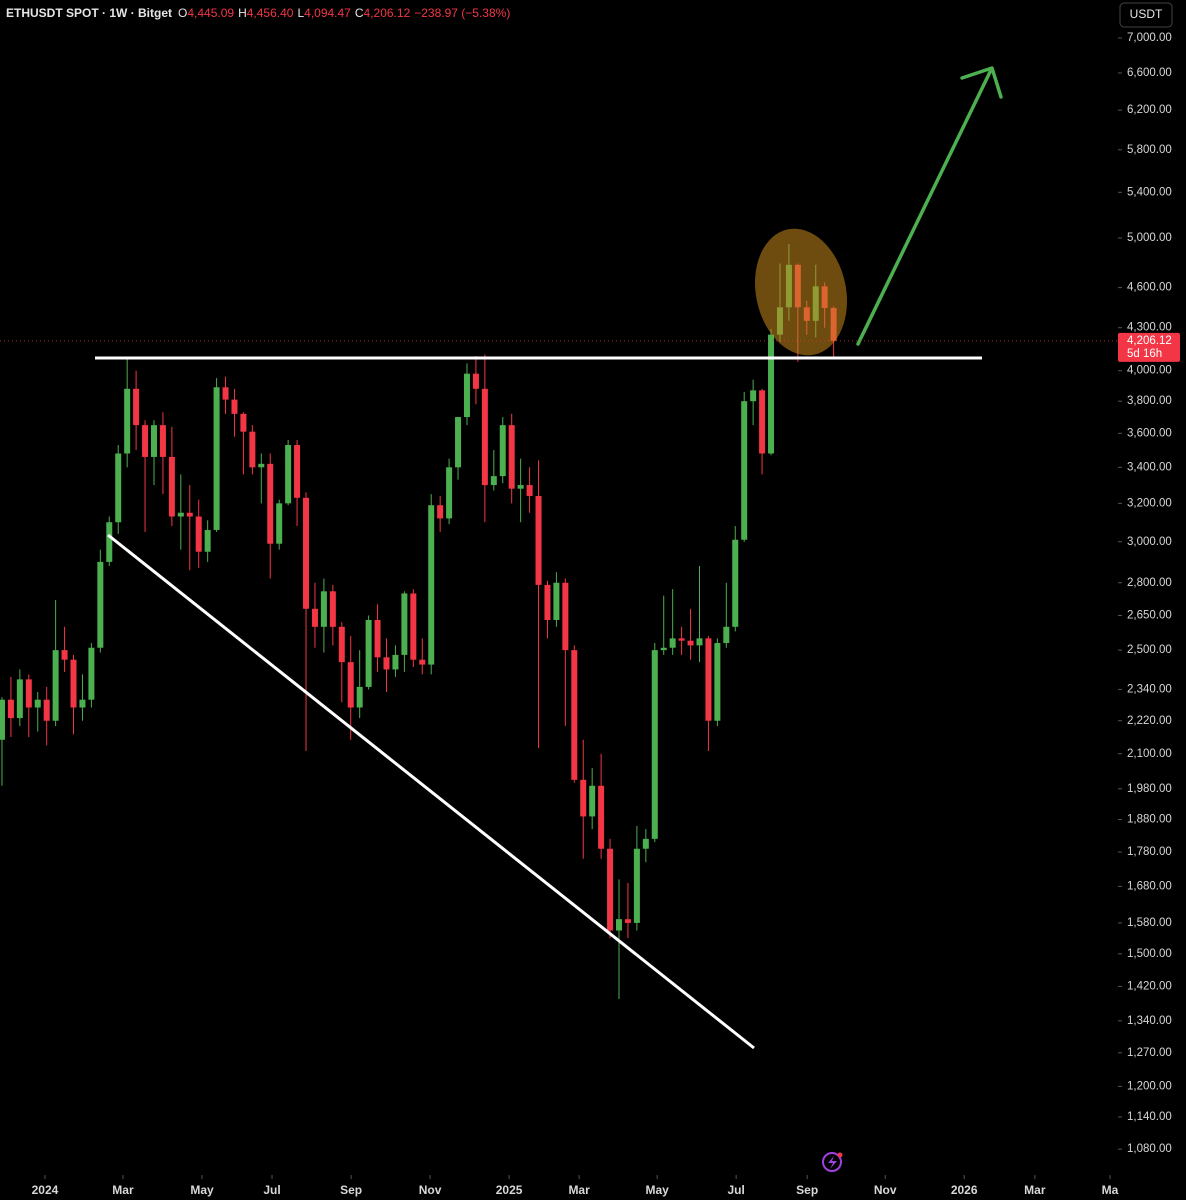 This screenshot has height=1200, width=1186. I want to click on y-tick-label: 3,200.00, so click(1149, 503).